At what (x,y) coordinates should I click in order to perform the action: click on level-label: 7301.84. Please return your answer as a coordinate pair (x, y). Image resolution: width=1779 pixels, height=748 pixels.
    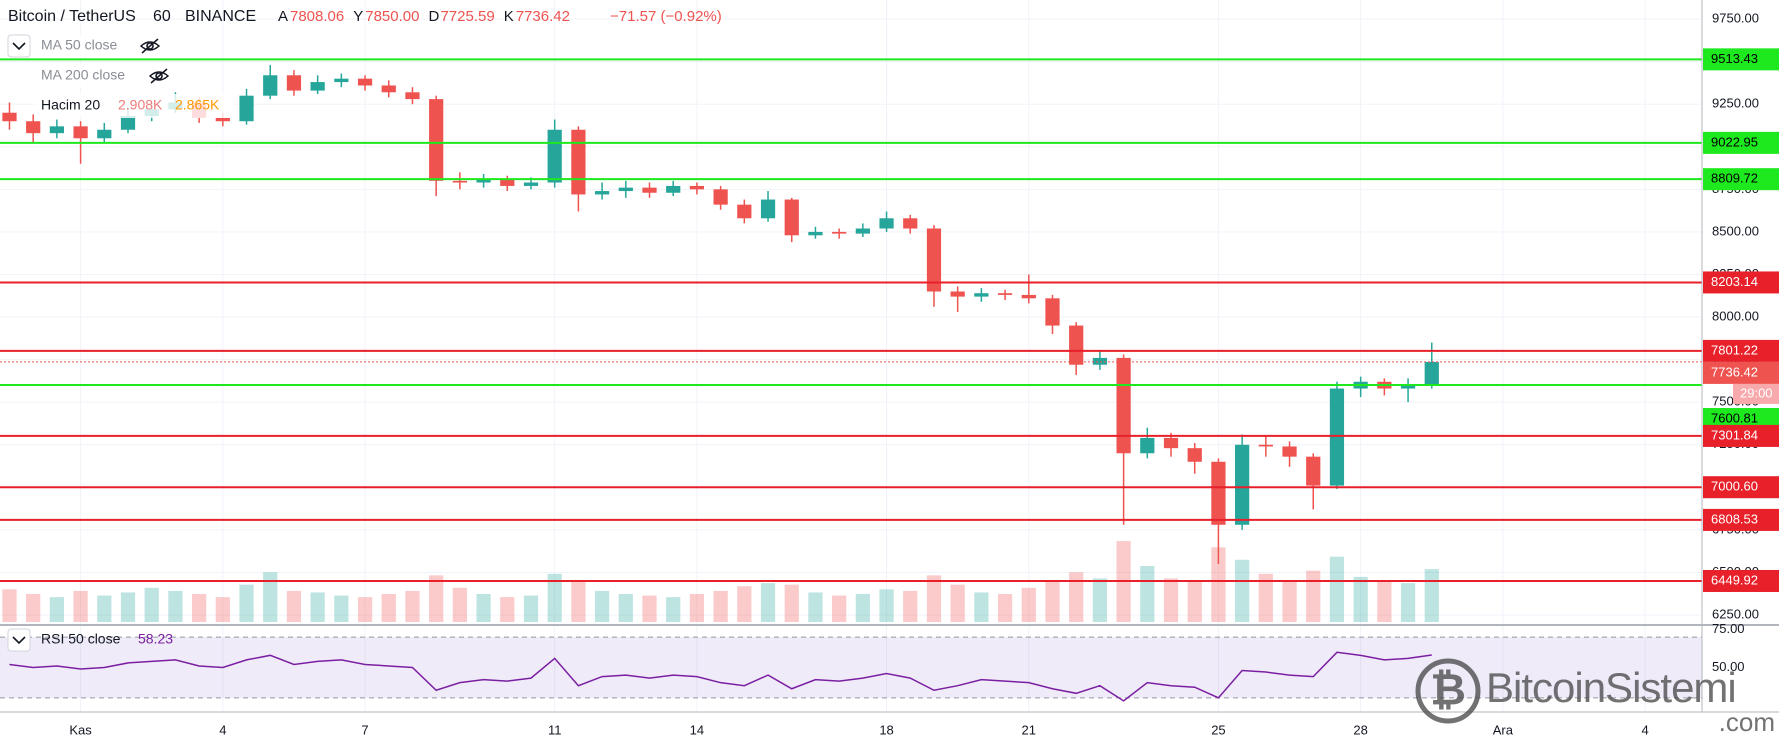
    Looking at the image, I should click on (1734, 434).